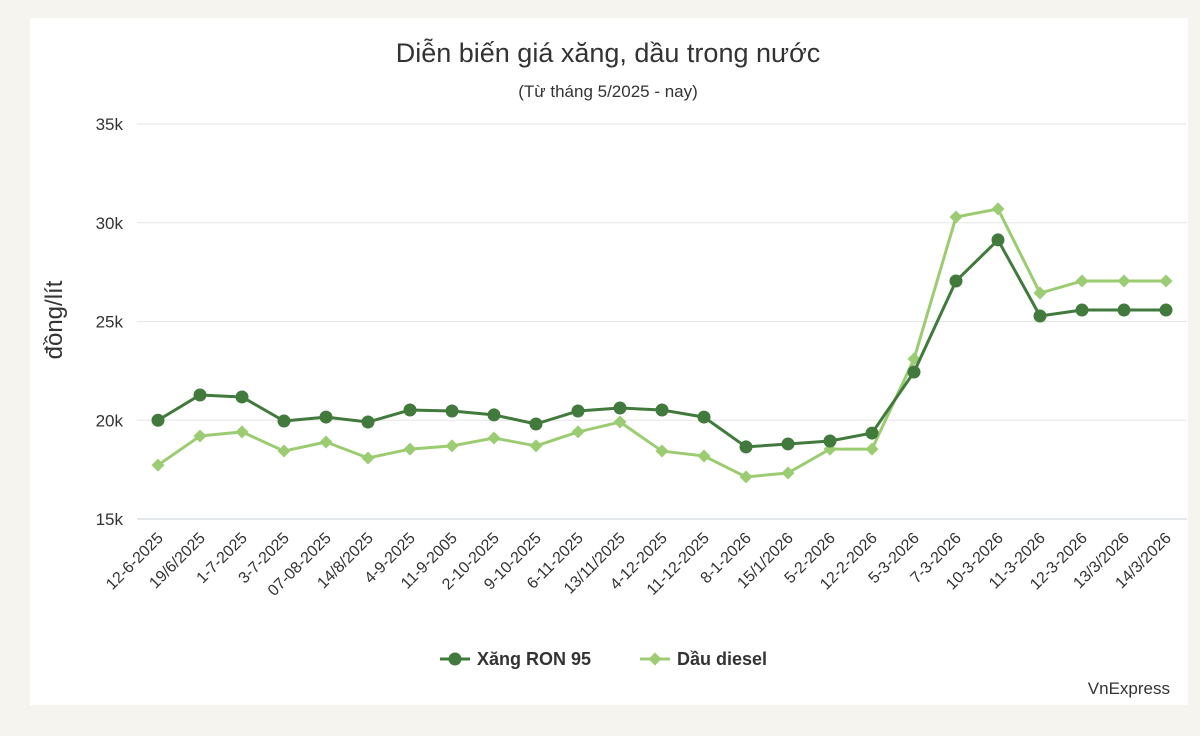 Image resolution: width=1200 pixels, height=736 pixels. Describe the element at coordinates (608, 91) in the screenshot. I see `chart-subtitle: (Từ tháng 5/2025 - nay)` at that location.